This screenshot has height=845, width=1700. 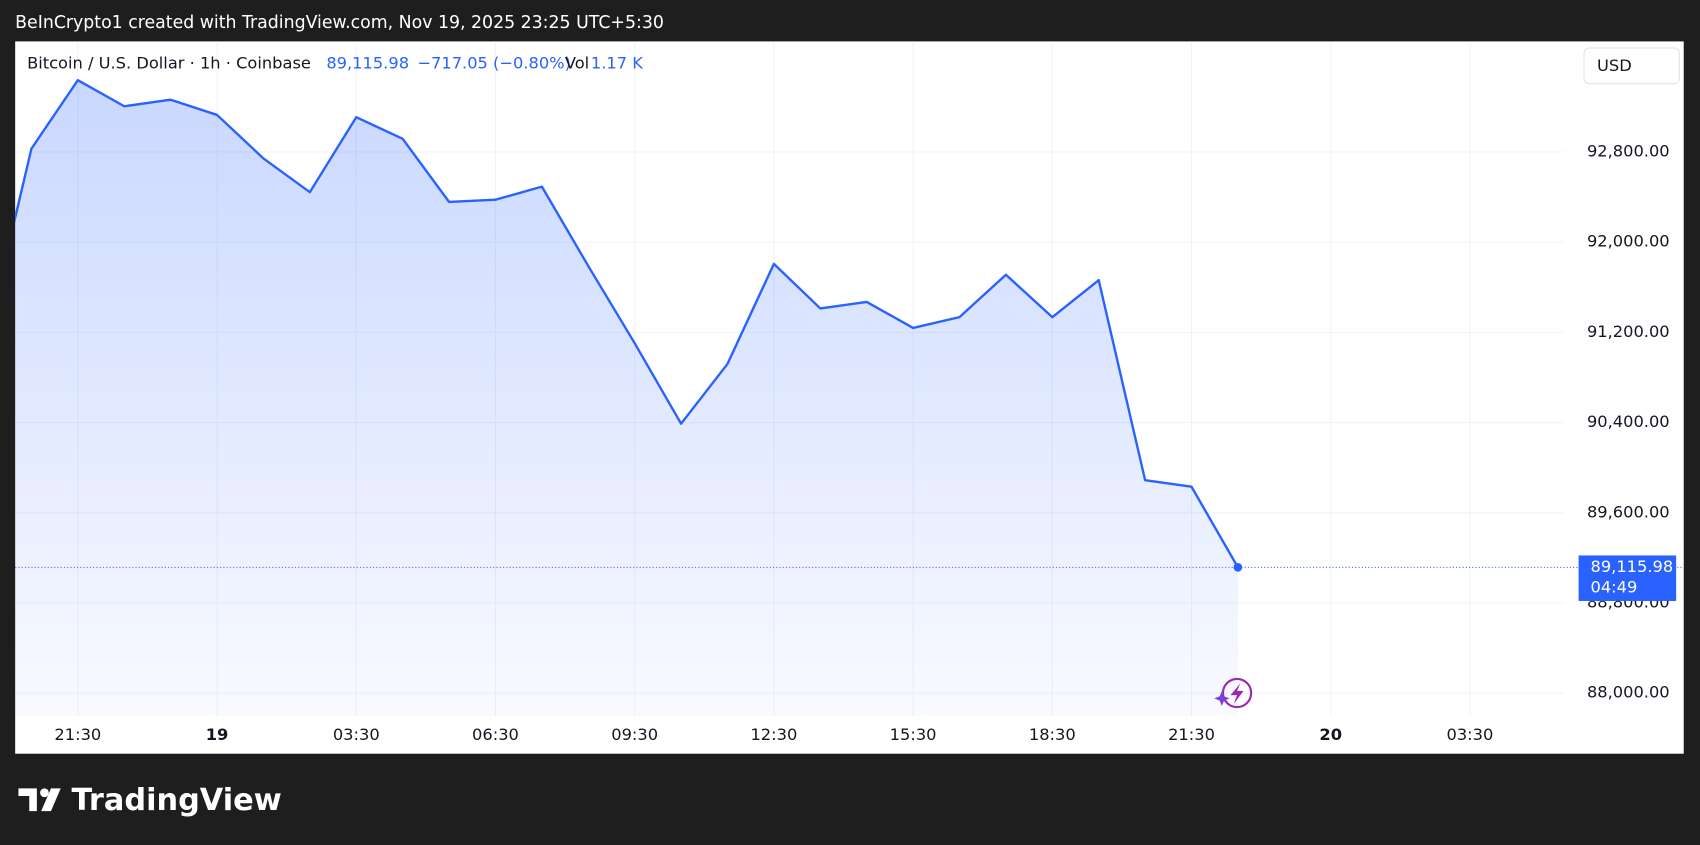 I want to click on y-tick-label: 91,200.00, so click(x=1628, y=331).